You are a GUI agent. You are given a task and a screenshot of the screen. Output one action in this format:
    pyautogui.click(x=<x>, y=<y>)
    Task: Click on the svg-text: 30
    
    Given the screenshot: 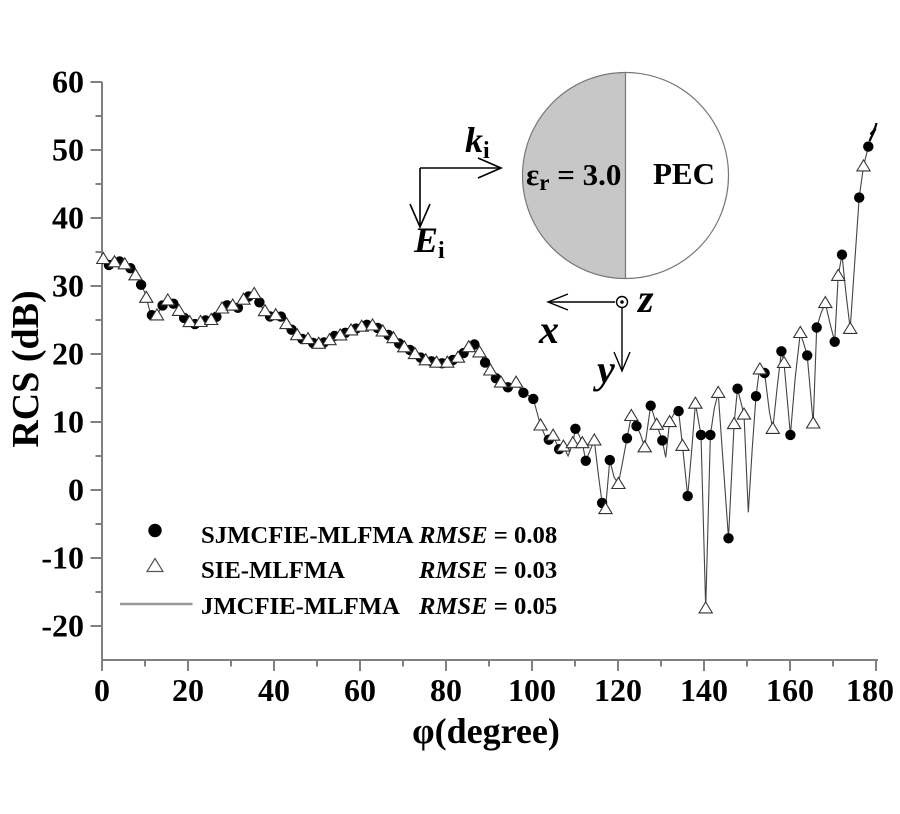 What is the action you would take?
    pyautogui.click(x=68, y=286)
    